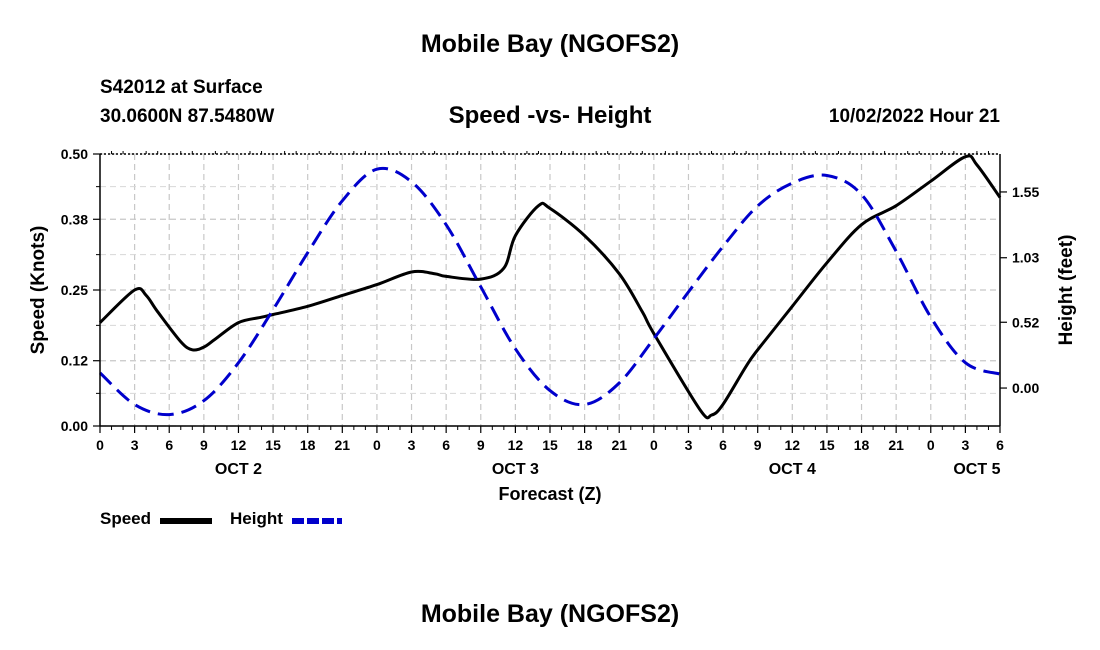 This screenshot has width=1100, height=650. What do you see at coordinates (74, 290) in the screenshot?
I see `y-tick-label: 0.25` at bounding box center [74, 290].